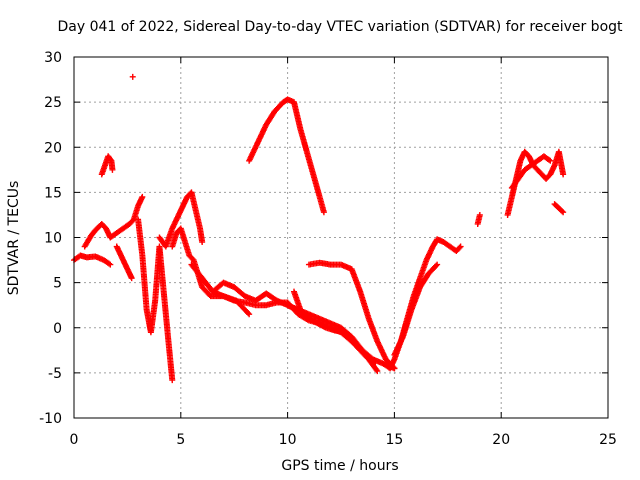 This screenshot has height=480, width=640. I want to click on y-tick-labels: -10 -5 0 5 10 15 20 25 30, so click(50, 238).